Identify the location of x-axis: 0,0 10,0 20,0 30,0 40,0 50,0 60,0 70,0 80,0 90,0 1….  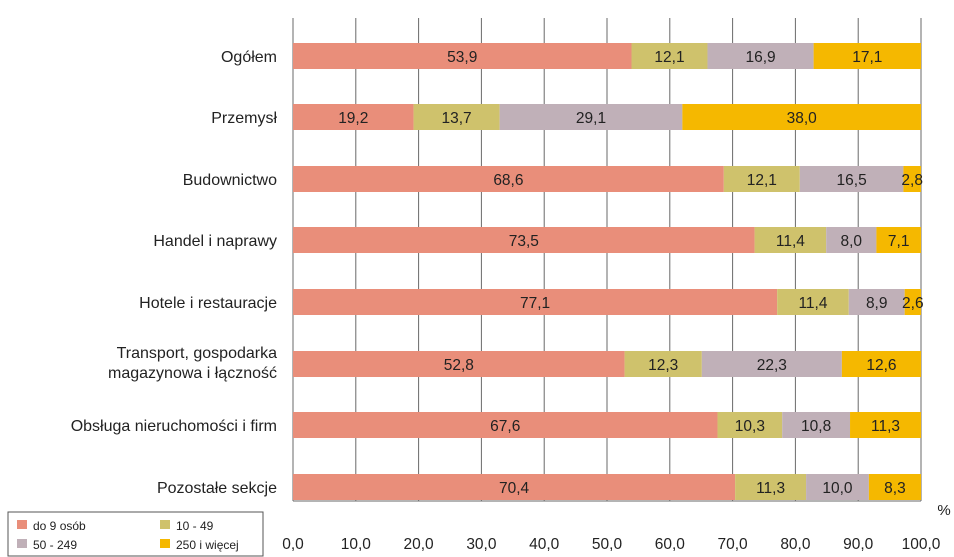
(616, 526).